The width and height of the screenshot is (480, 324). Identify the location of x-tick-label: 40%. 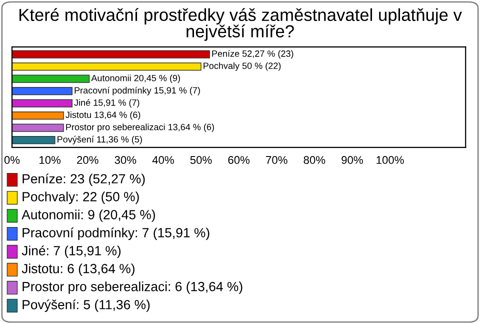
(163, 160).